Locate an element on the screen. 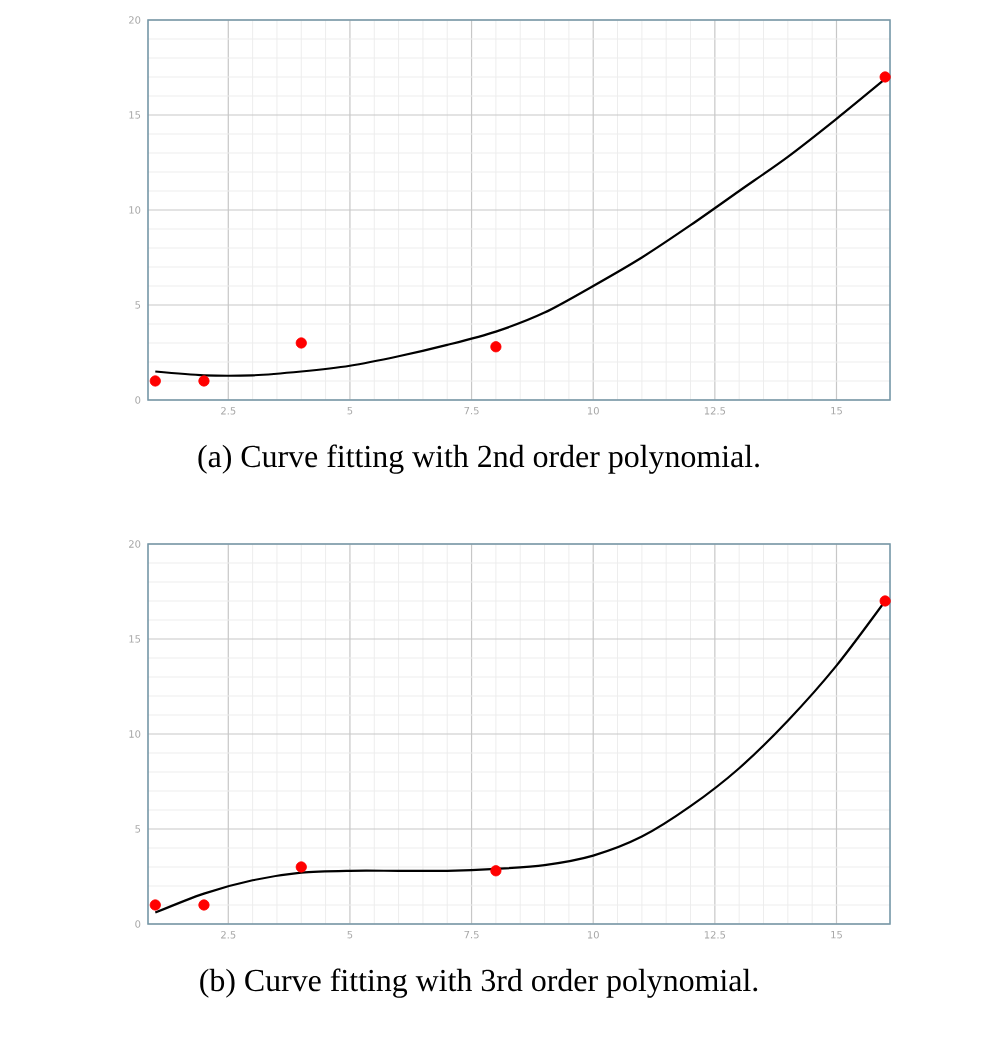 This screenshot has height=1046, width=984. text: (a) Curve fitting with 2nd order polynomial. is located at coordinates (478, 459).